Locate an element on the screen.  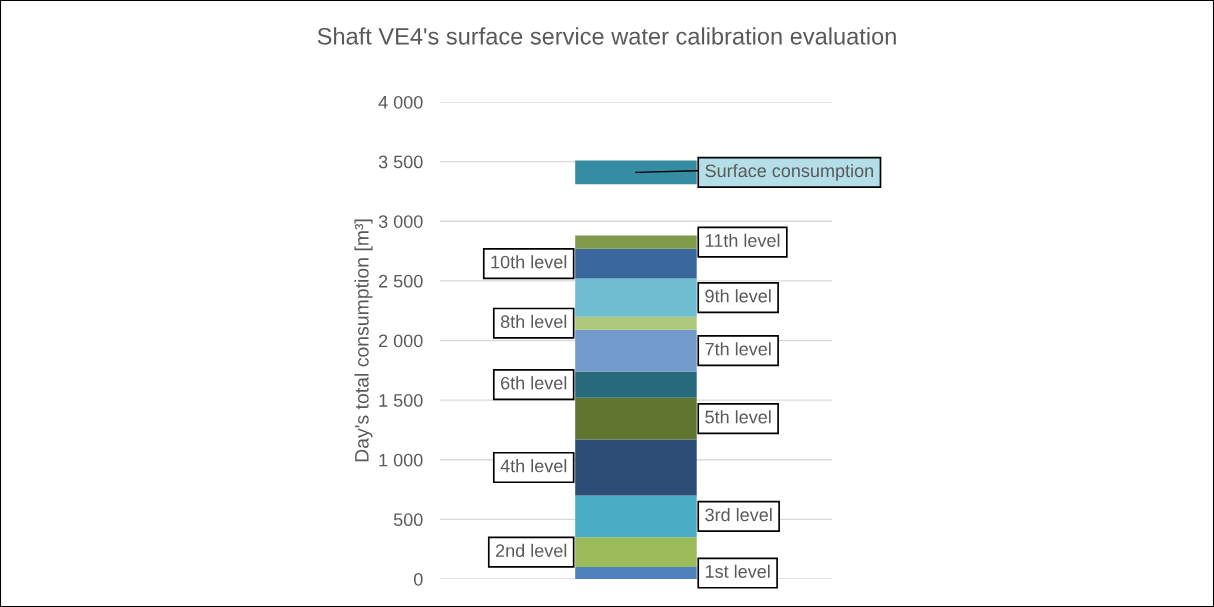
y-tick-label: 3 000 is located at coordinates (400, 221).